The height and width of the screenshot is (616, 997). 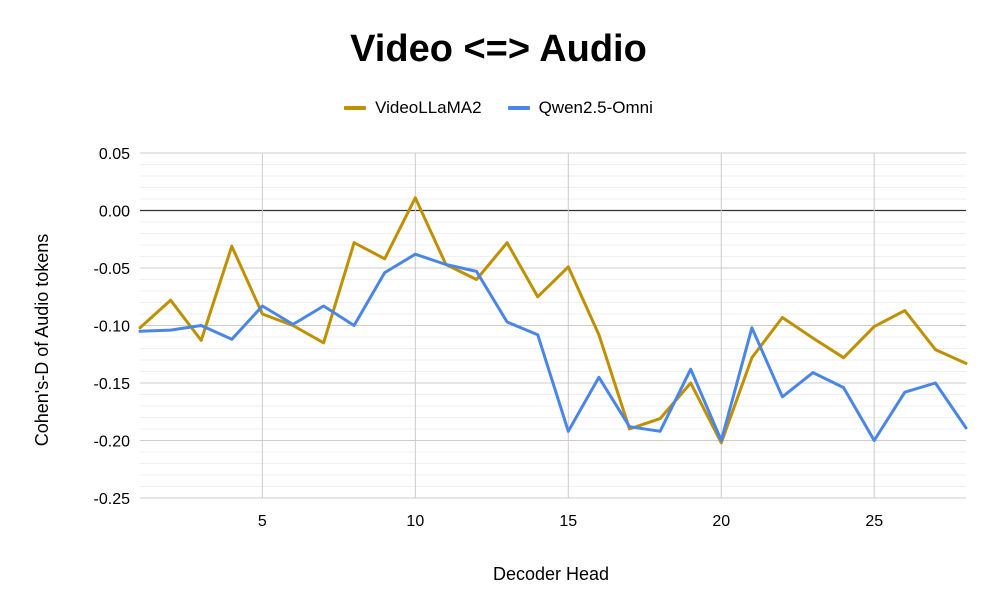 I want to click on y-axis-ticks: 0.05 0.00 -0.05 -0.10 -0.15 -0.20 -0.25, so click(x=112, y=327).